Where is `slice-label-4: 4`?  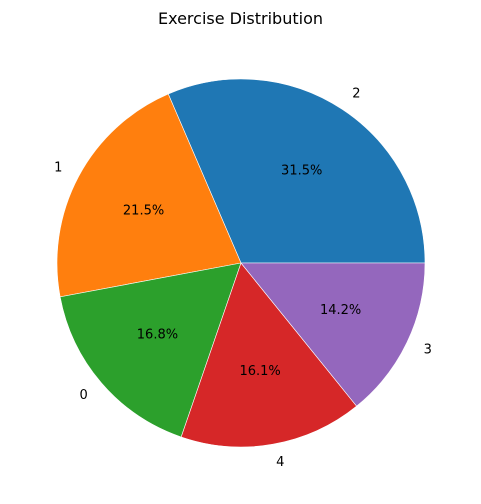
slice-label-4: 4 is located at coordinates (280, 462).